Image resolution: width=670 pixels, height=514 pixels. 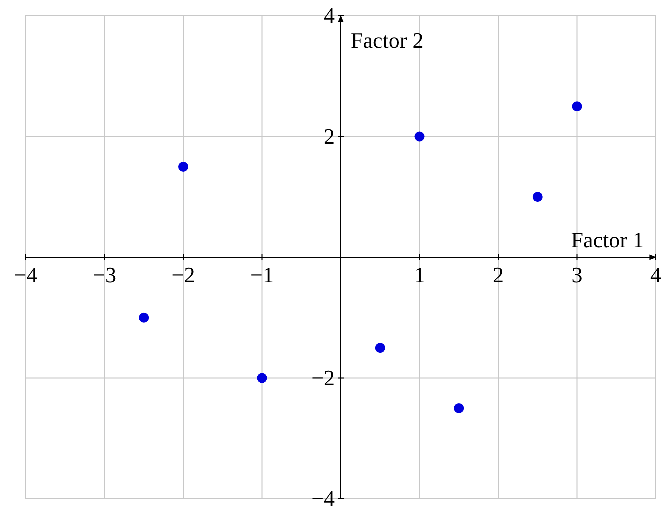 What do you see at coordinates (262, 275) in the screenshot?
I see `x-tick-label: −1` at bounding box center [262, 275].